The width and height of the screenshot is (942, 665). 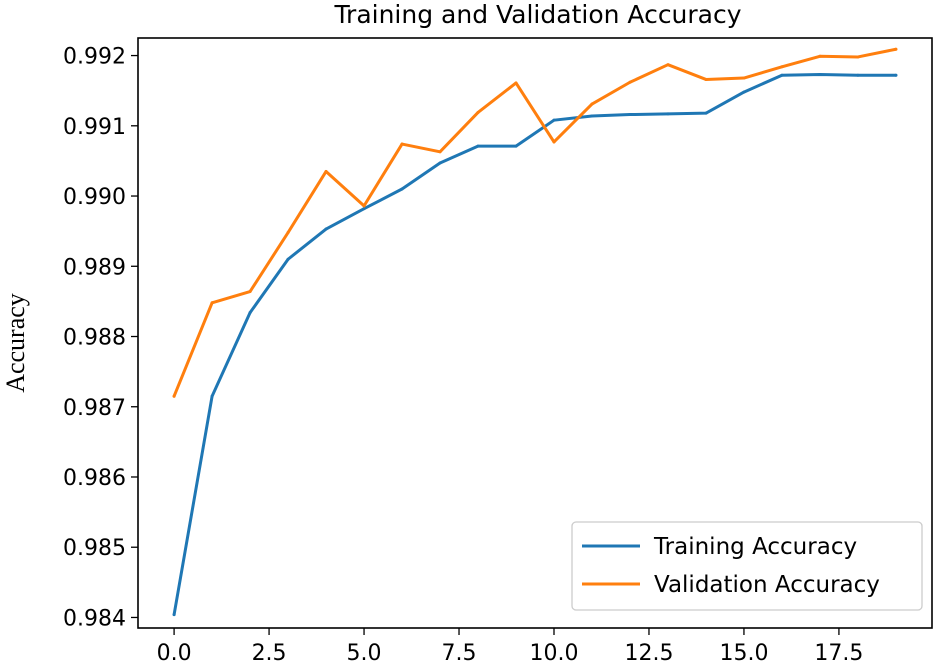 What do you see at coordinates (747, 566) in the screenshot?
I see `legend` at bounding box center [747, 566].